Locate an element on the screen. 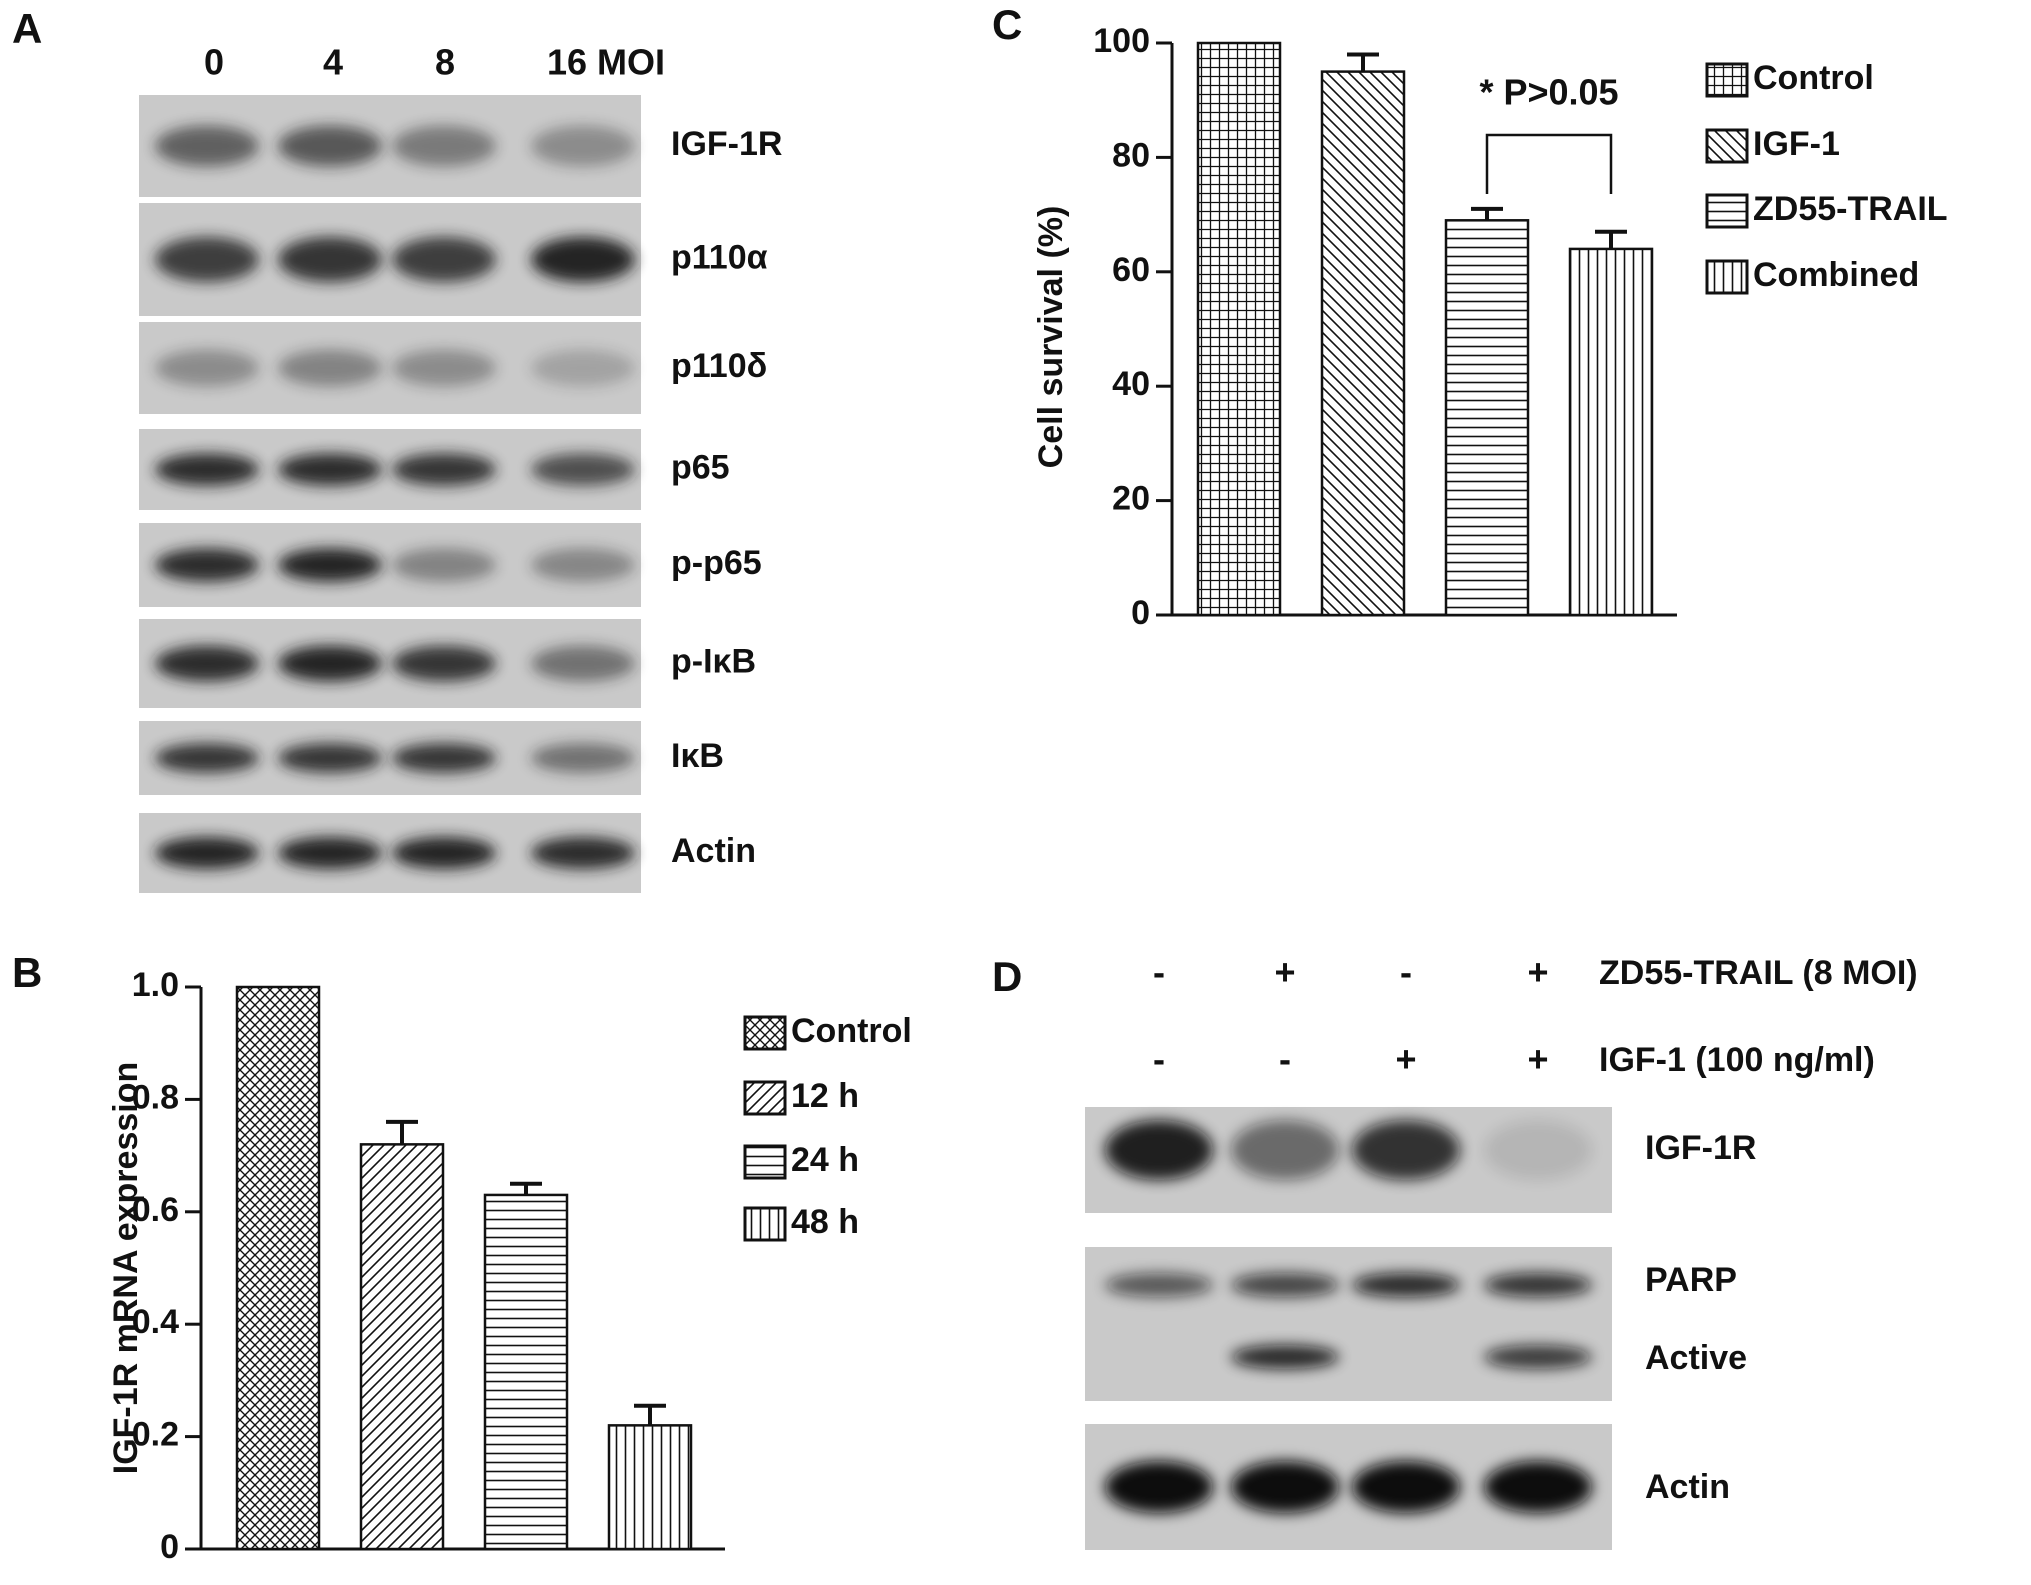  y-tick-label: 0.4 is located at coordinates (155, 1322).